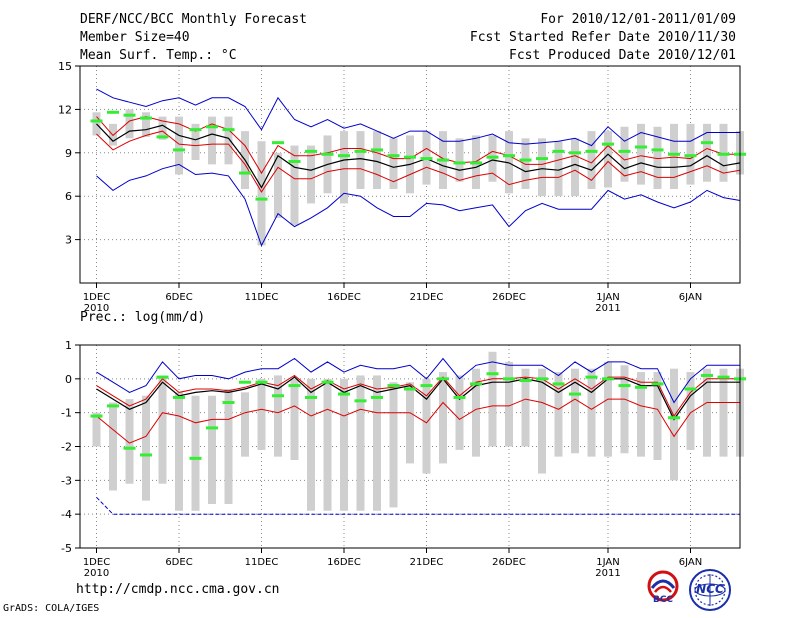 This screenshot has width=800, height=618. I want to click on grads-credit: GrADS: COLA/IGES, so click(51, 608).